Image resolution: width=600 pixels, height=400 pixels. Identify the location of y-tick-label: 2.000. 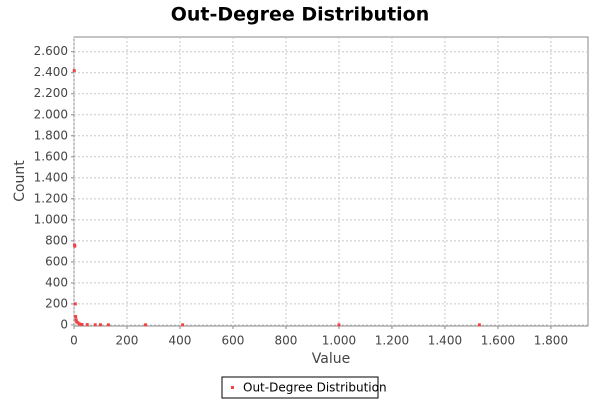
(51, 114).